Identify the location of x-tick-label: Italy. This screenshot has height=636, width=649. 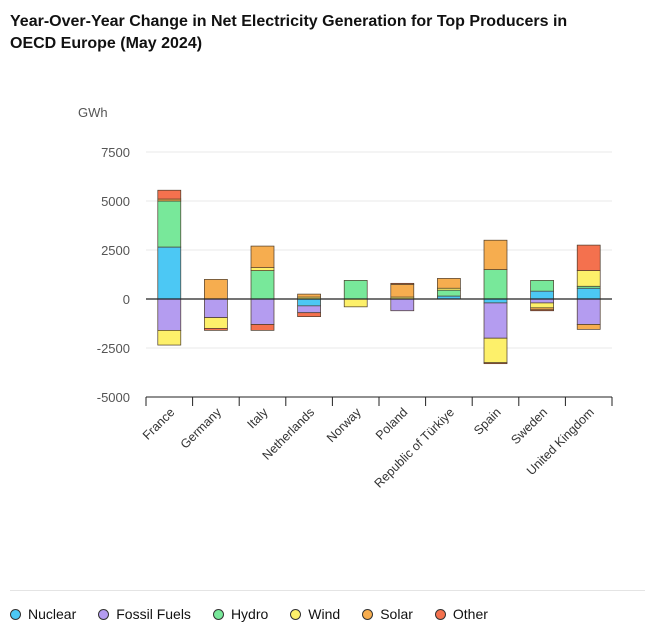
(258, 418).